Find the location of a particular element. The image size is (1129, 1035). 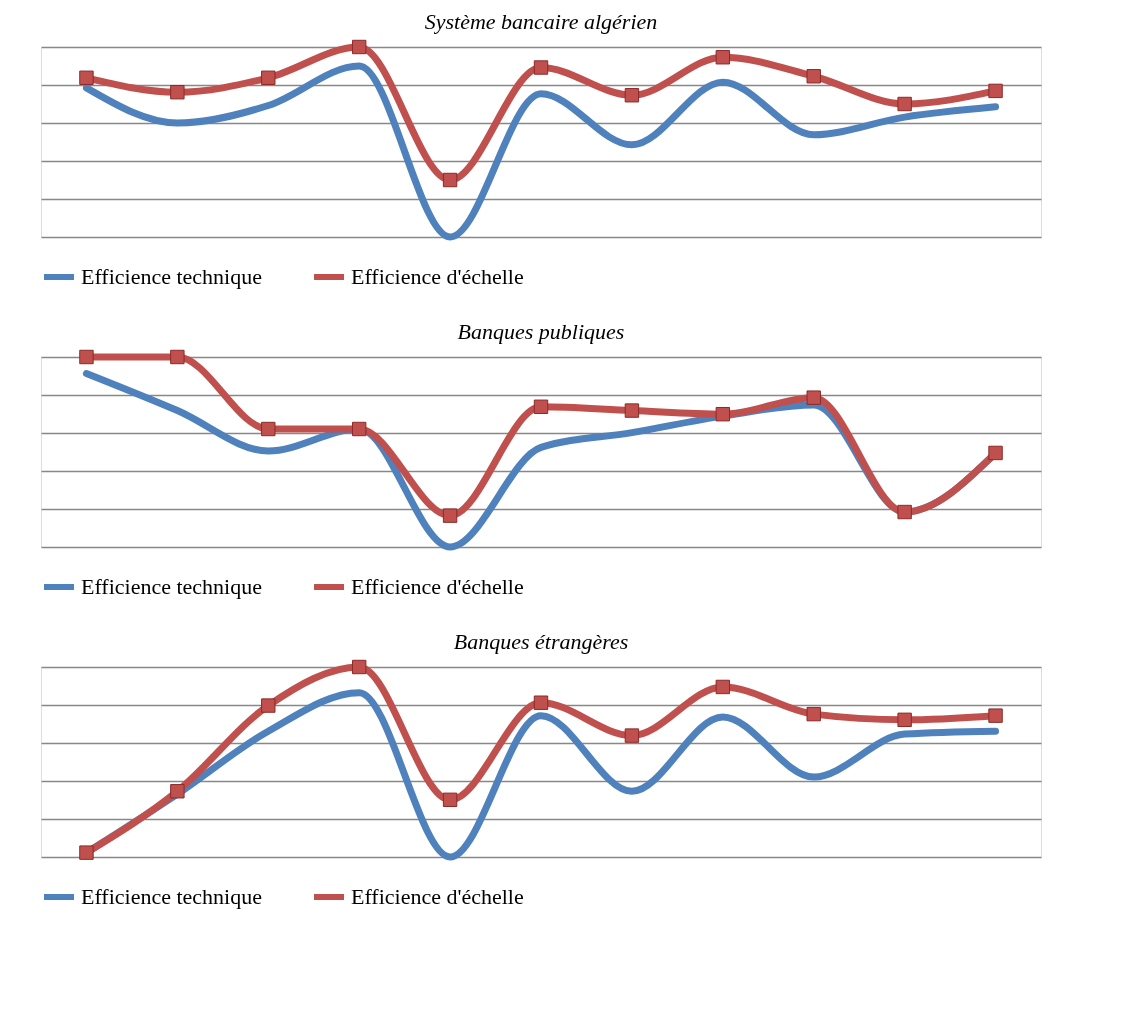

chart-title: Banques publiques is located at coordinates (541, 332).